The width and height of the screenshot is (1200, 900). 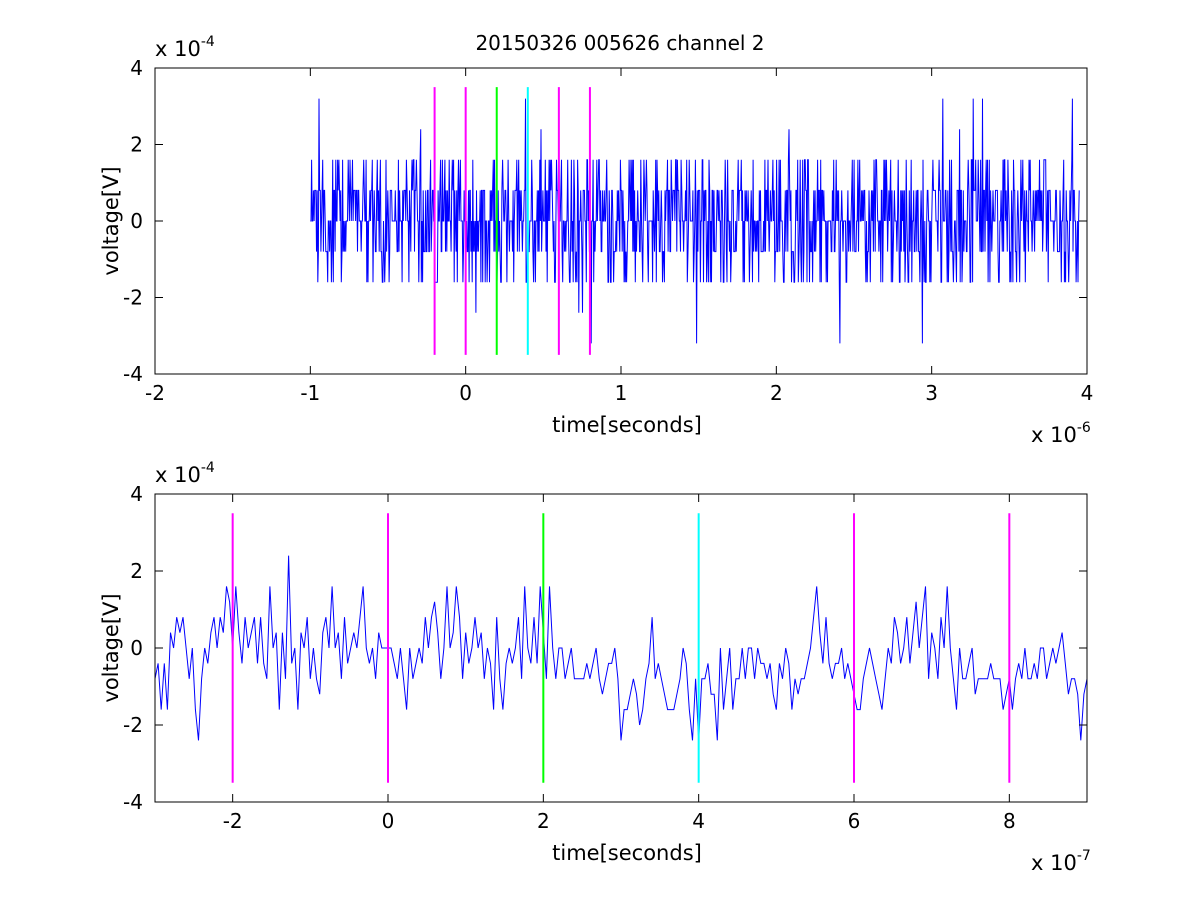 I want to click on x-tick-label: 6, so click(x=854, y=821).